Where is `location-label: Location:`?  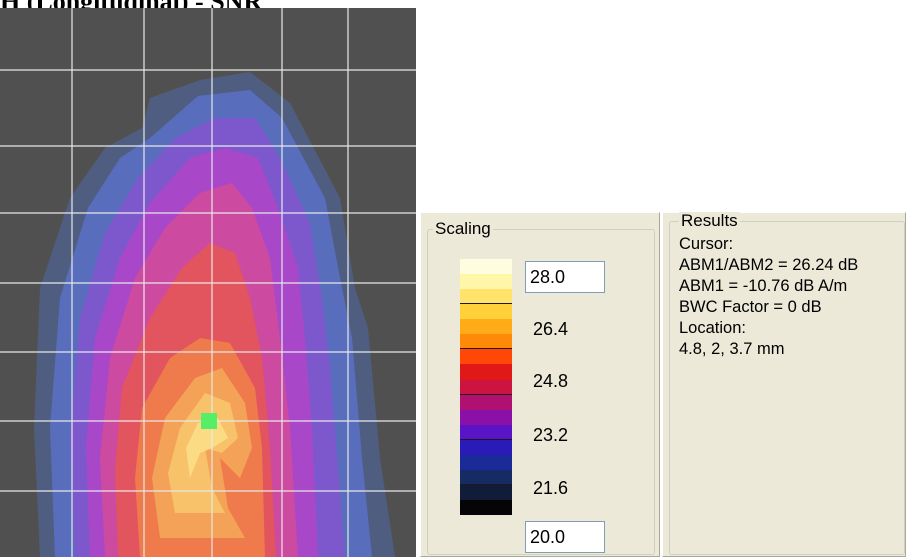 location-label: Location: is located at coordinates (712, 328).